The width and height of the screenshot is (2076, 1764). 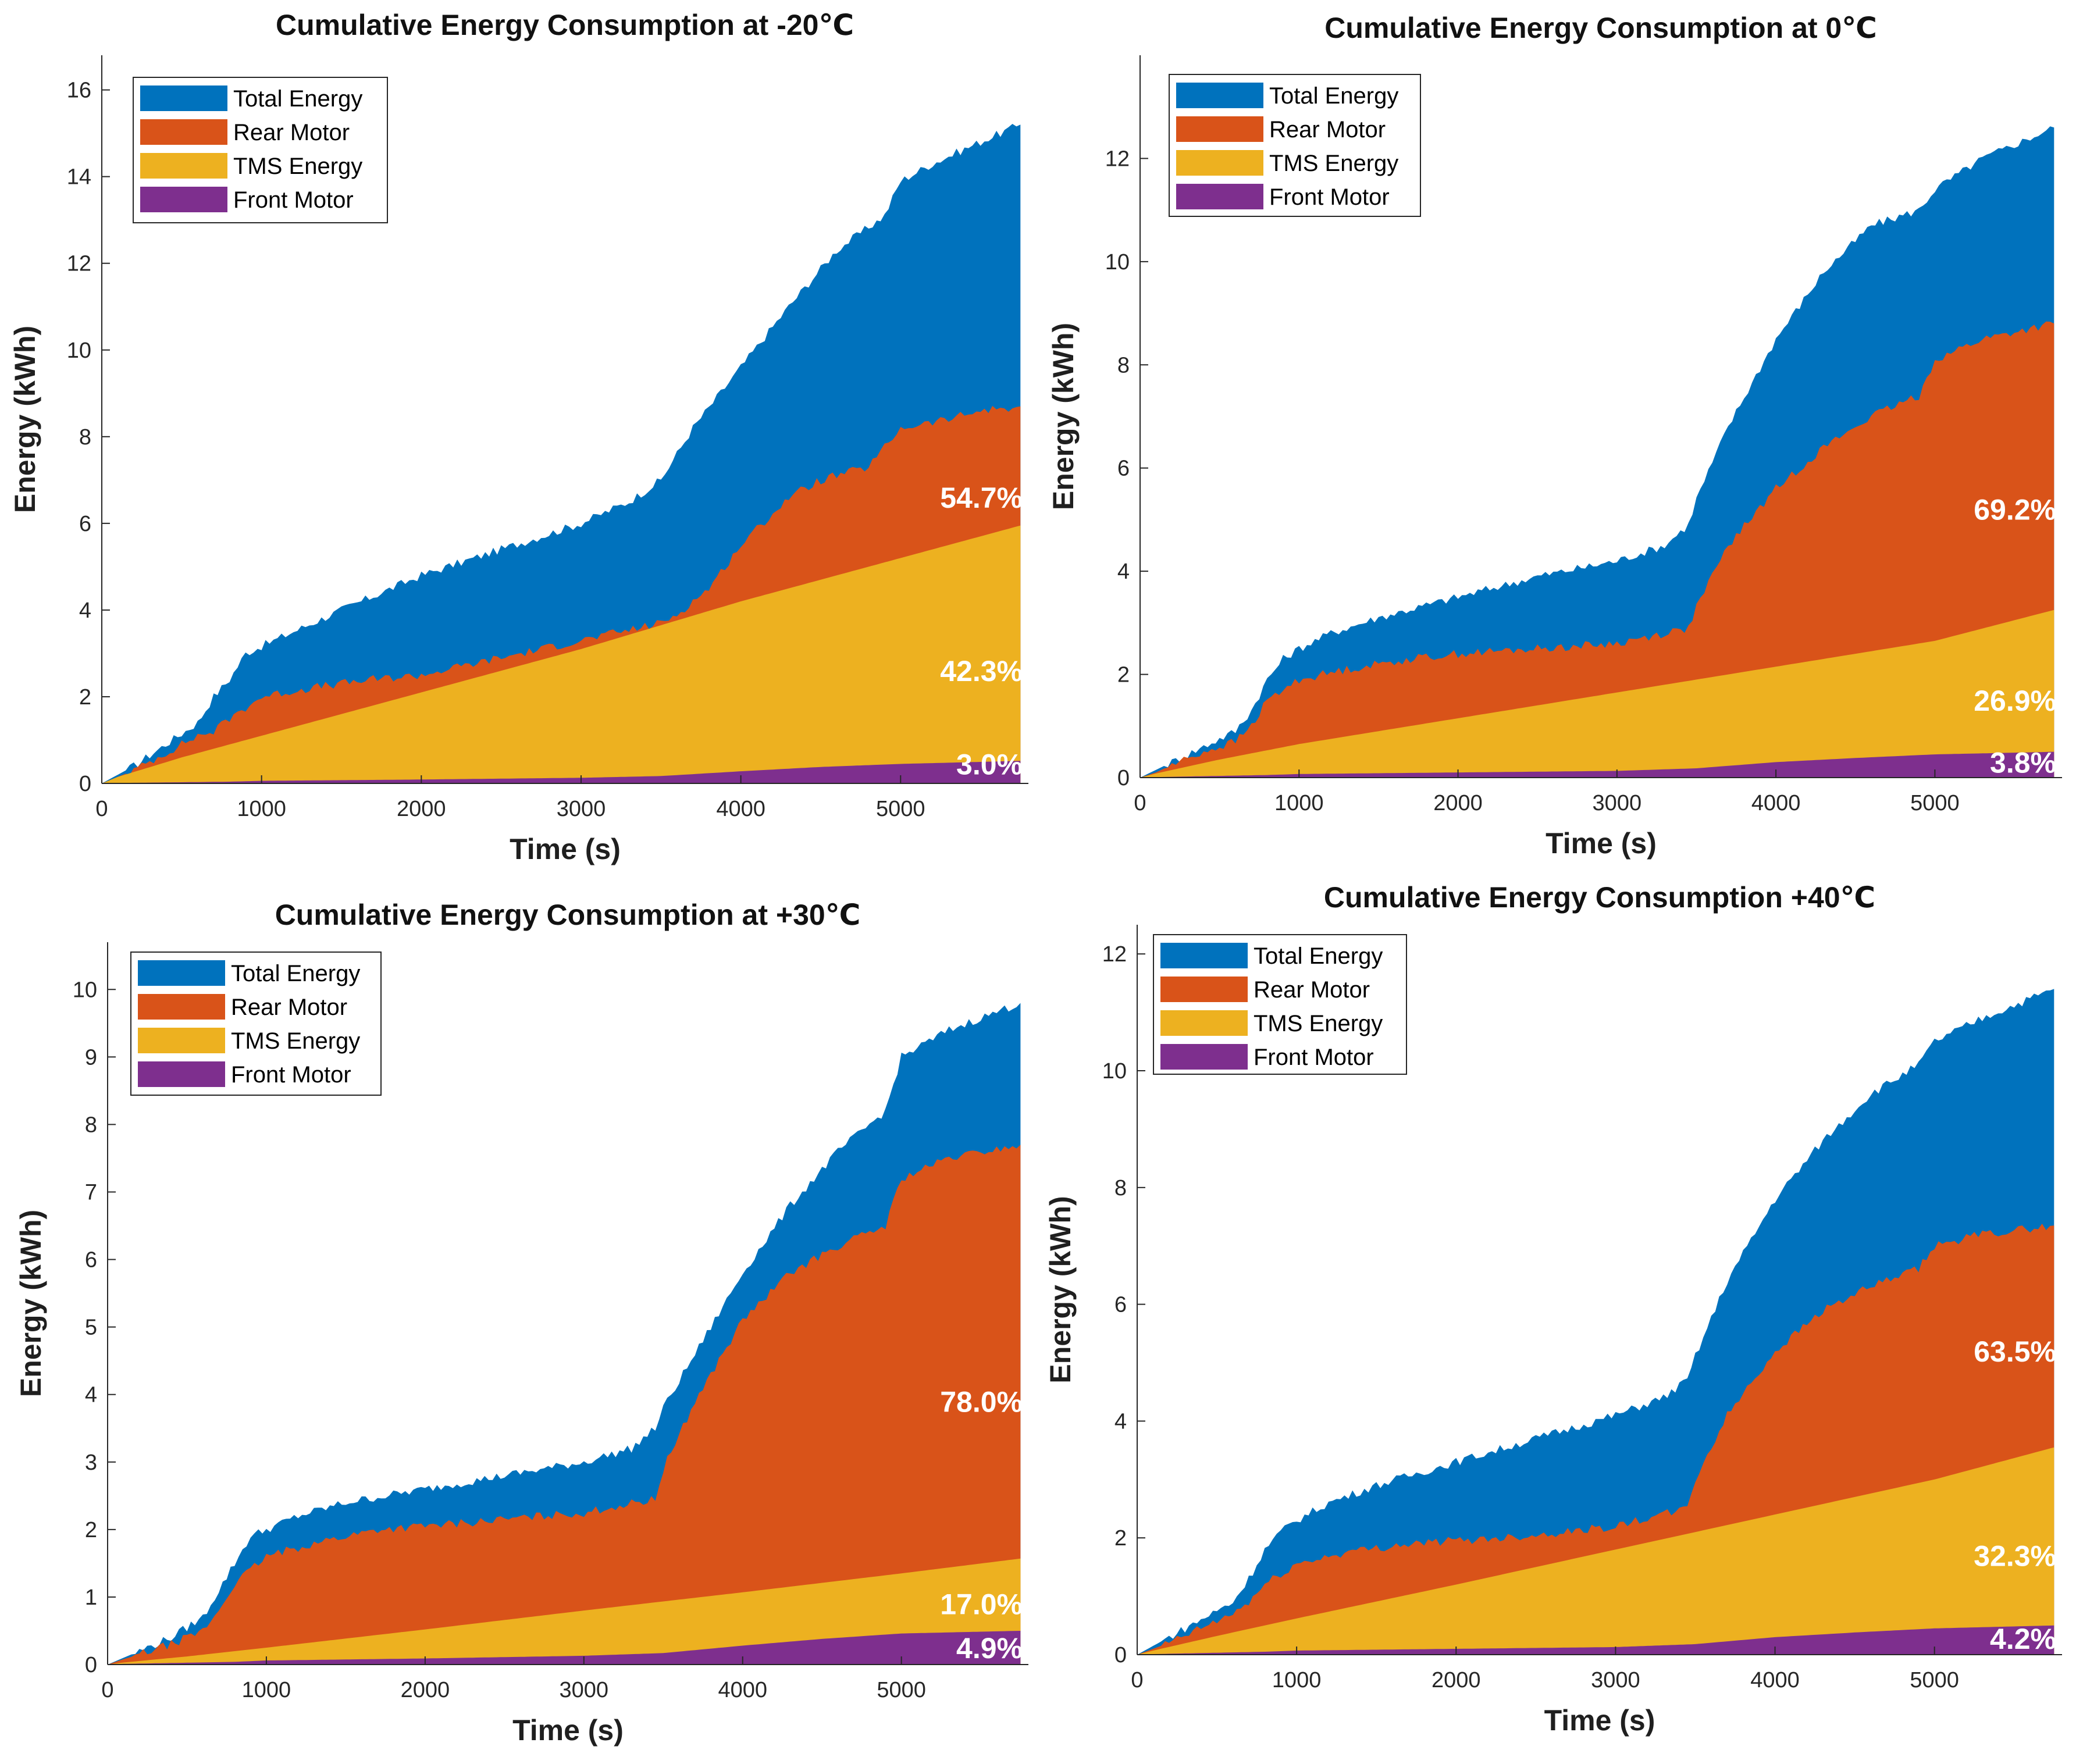 I want to click on percentage-label: 42.3%, so click(x=981, y=671).